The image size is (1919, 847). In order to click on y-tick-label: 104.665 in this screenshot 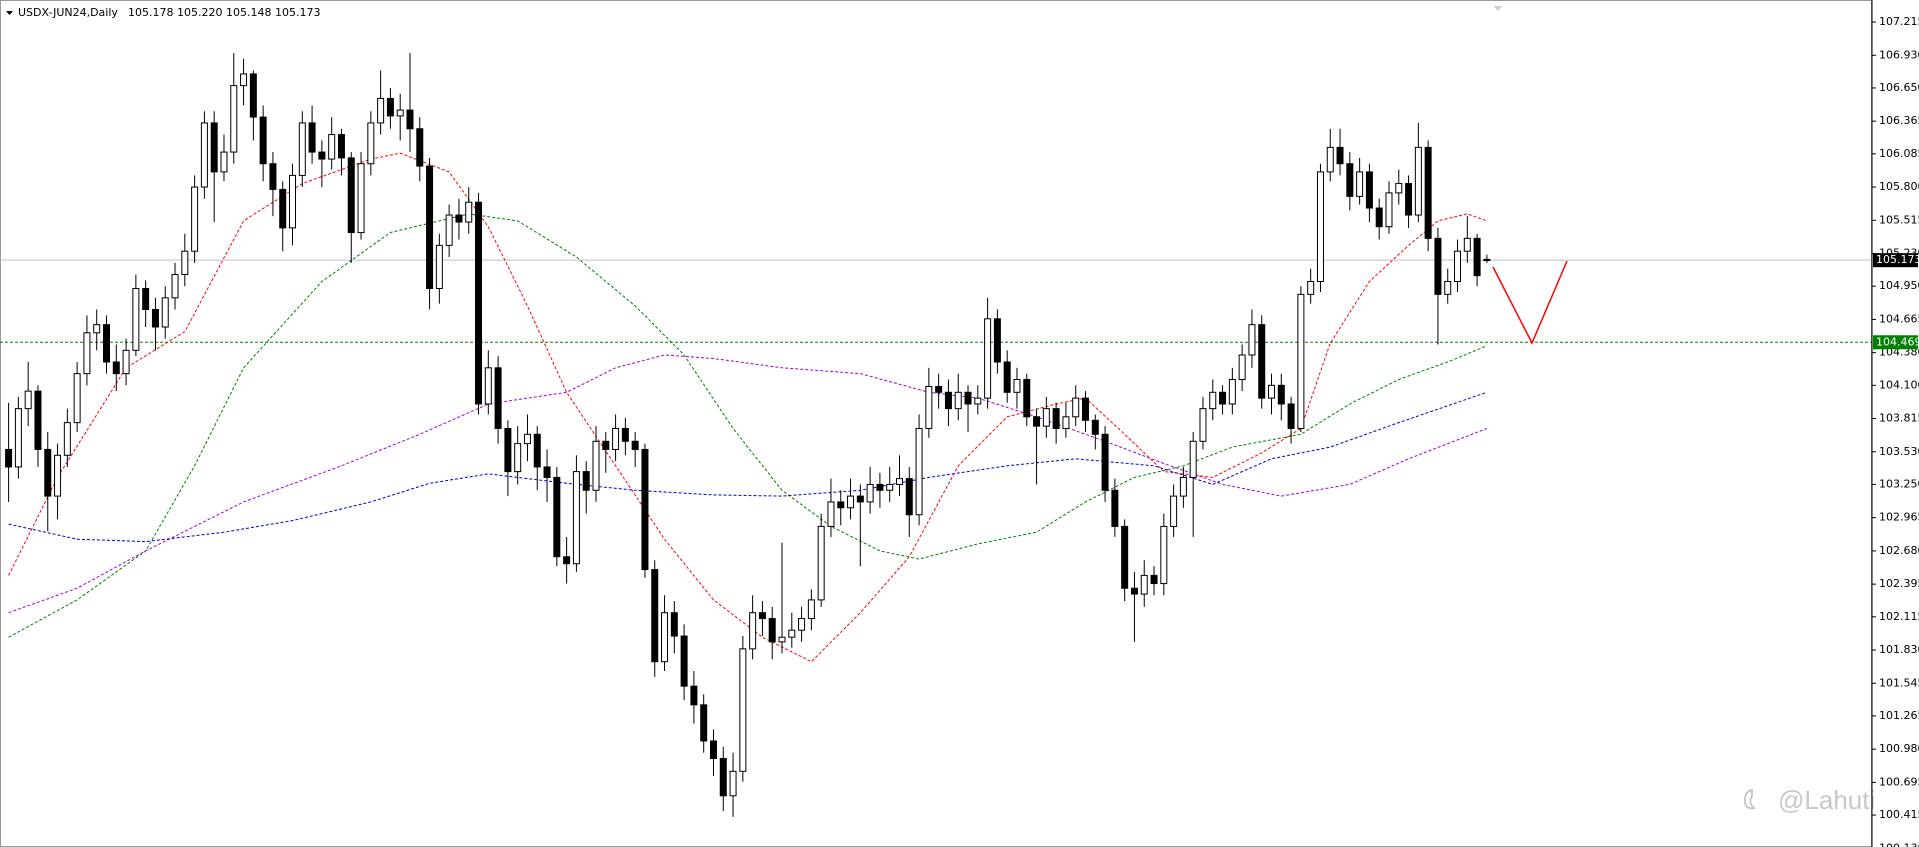, I will do `click(1899, 318)`.